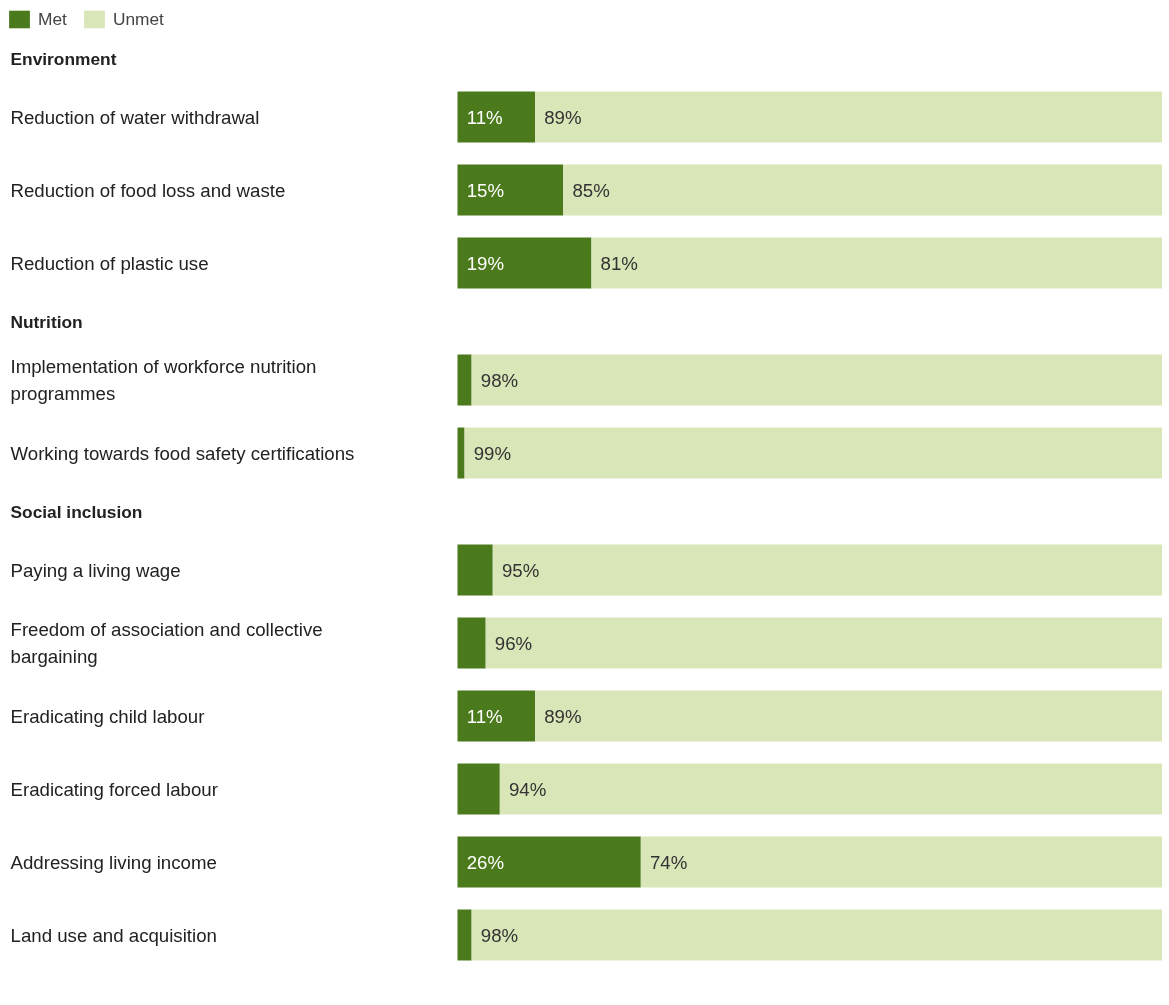  I want to click on legend-label: Met, so click(52, 19).